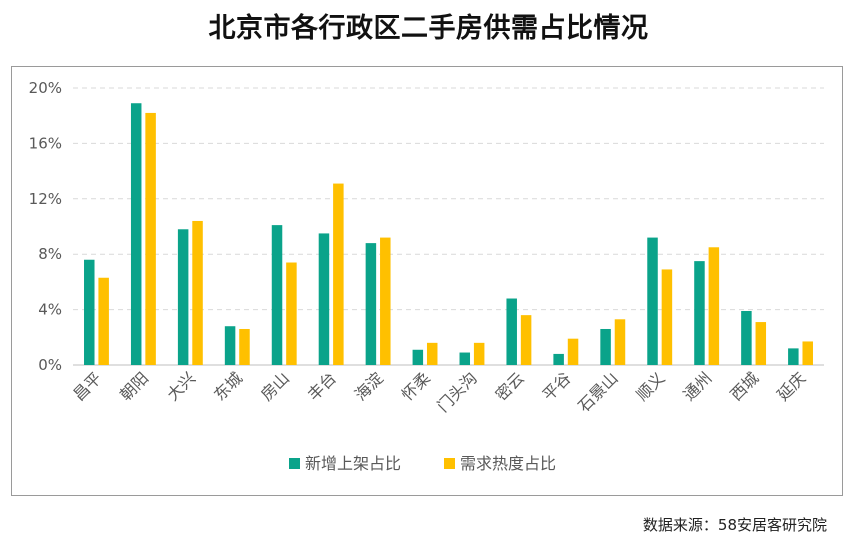  I want to click on data-source-note: 数据来源：58安居客研究院, so click(734, 525).